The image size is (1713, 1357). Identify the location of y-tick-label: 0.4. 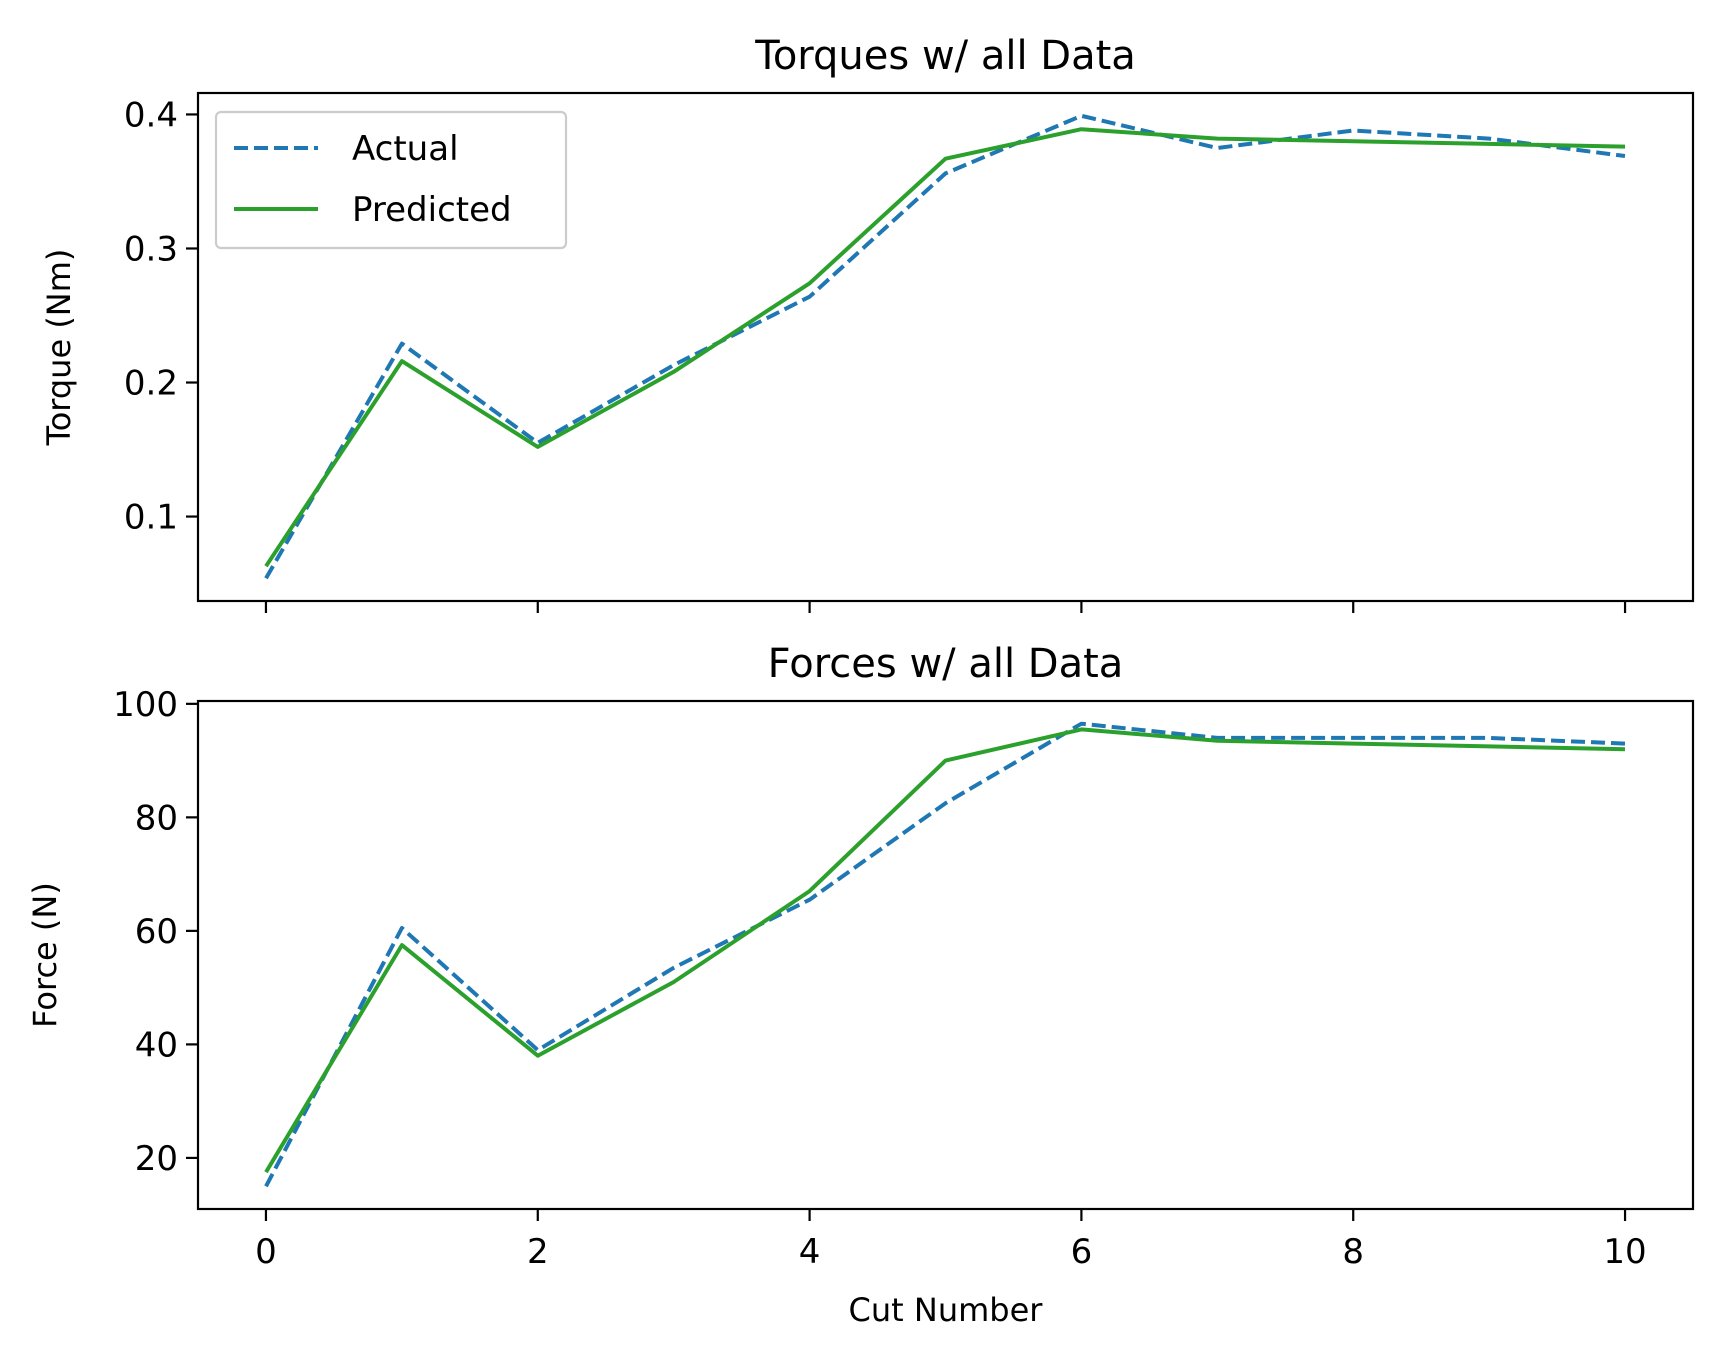
(151, 115).